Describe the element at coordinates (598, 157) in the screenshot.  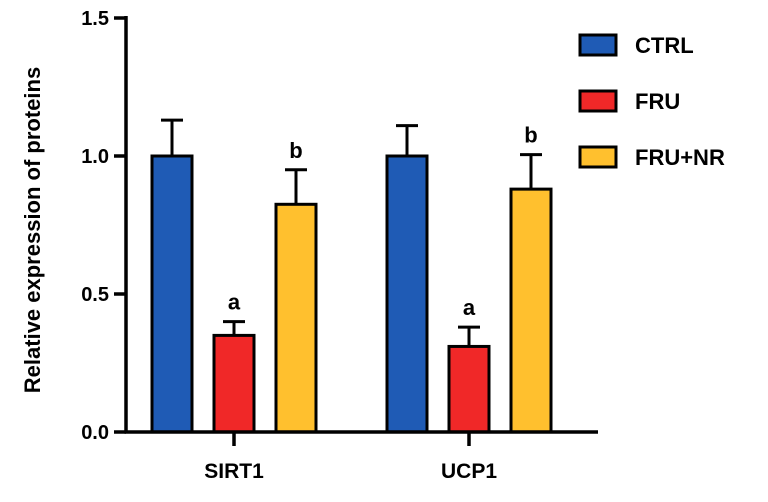
I see `legend-swatch-fru-nr` at that location.